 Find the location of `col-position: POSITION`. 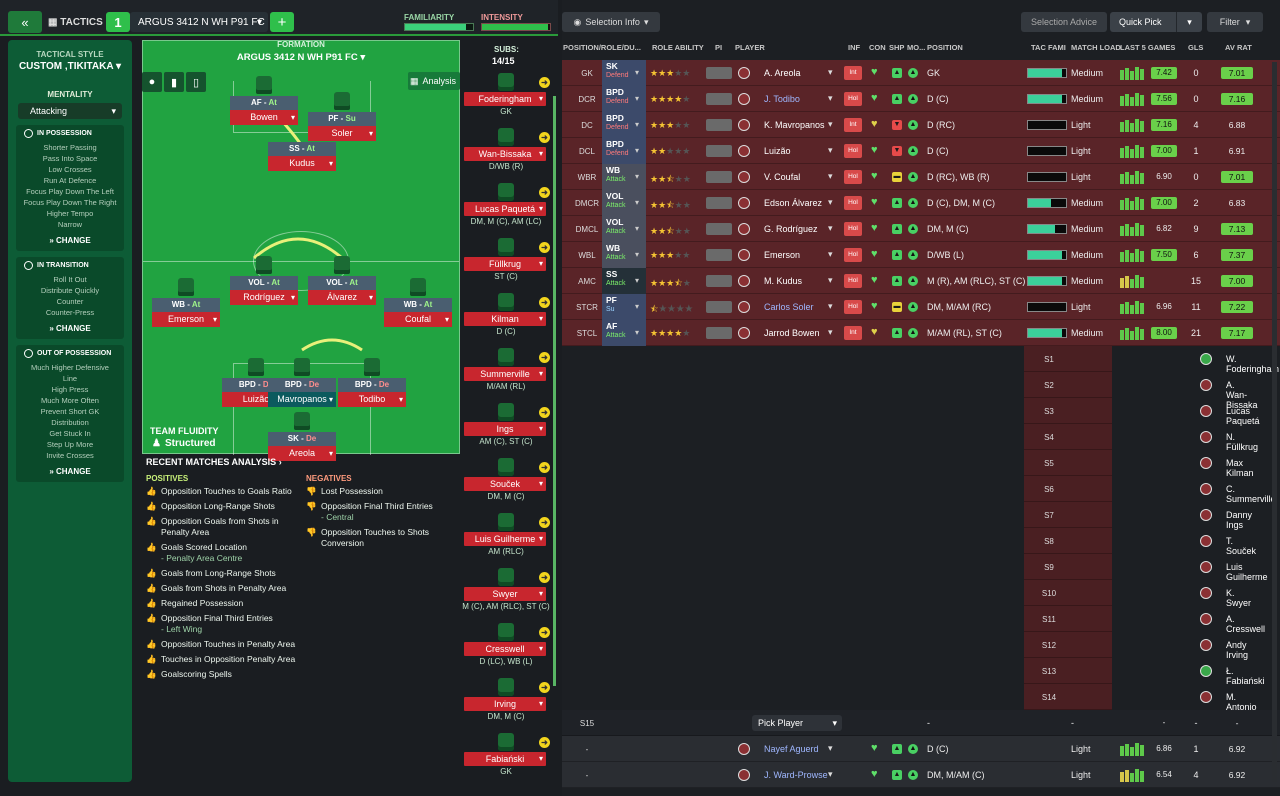

col-position: POSITION is located at coordinates (945, 47).